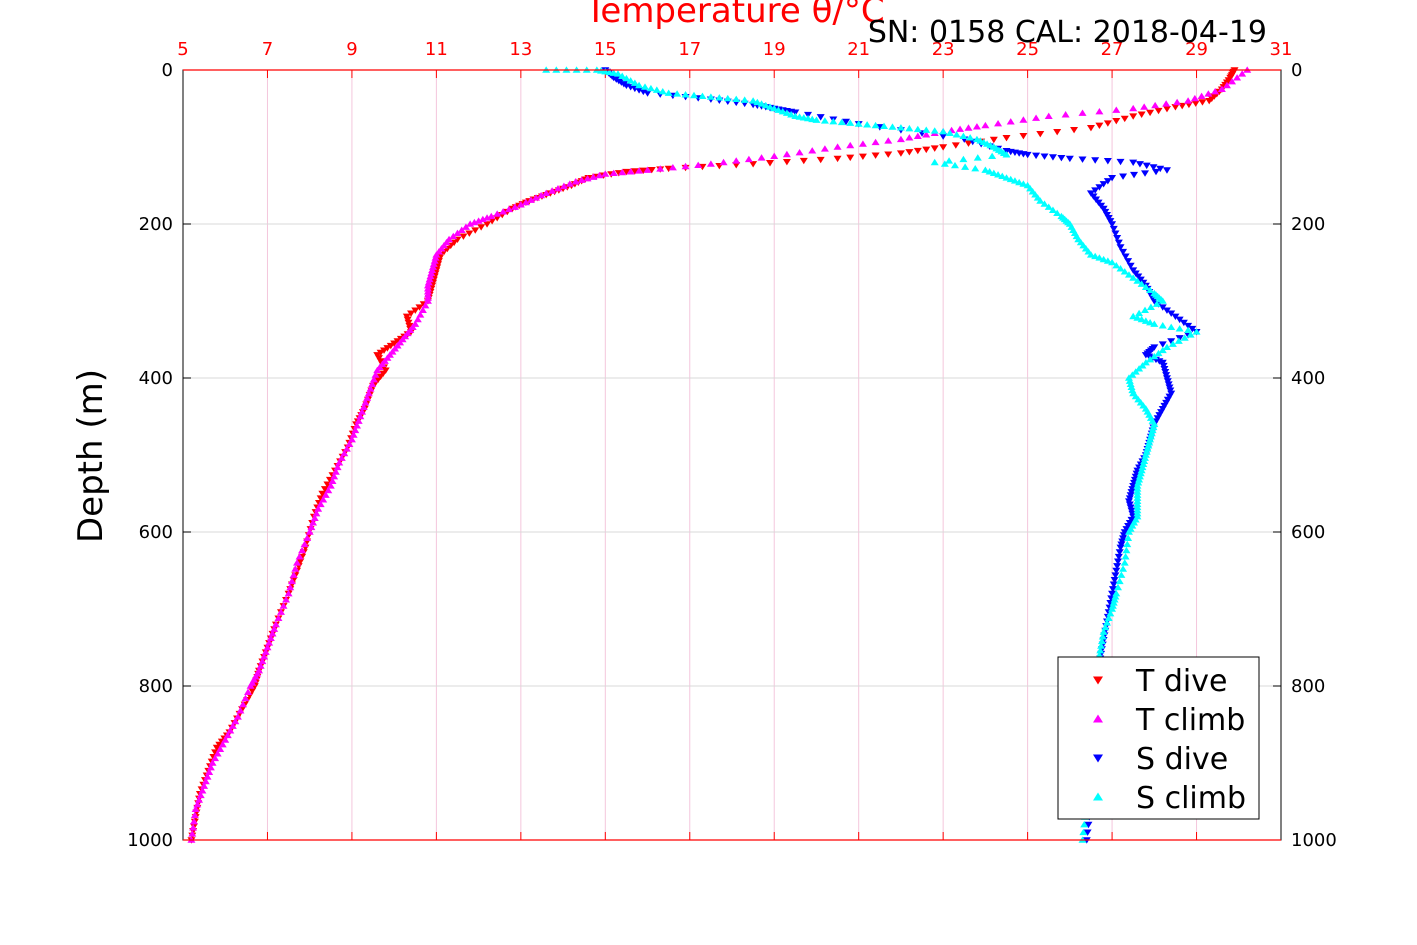 Image resolution: width=1417 pixels, height=945 pixels. What do you see at coordinates (1196, 49) in the screenshot?
I see `x-tick-label: 29` at bounding box center [1196, 49].